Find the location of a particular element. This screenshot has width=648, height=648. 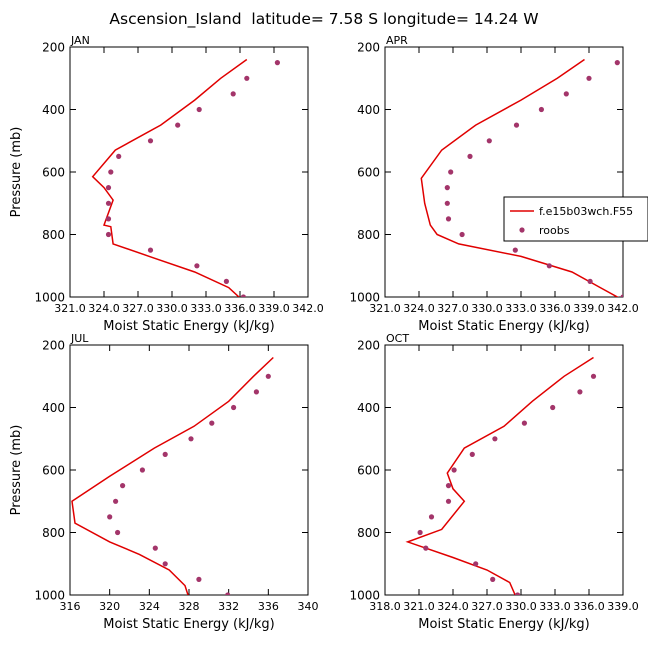

x-tick-label: 327.0 is located at coordinates (138, 308).